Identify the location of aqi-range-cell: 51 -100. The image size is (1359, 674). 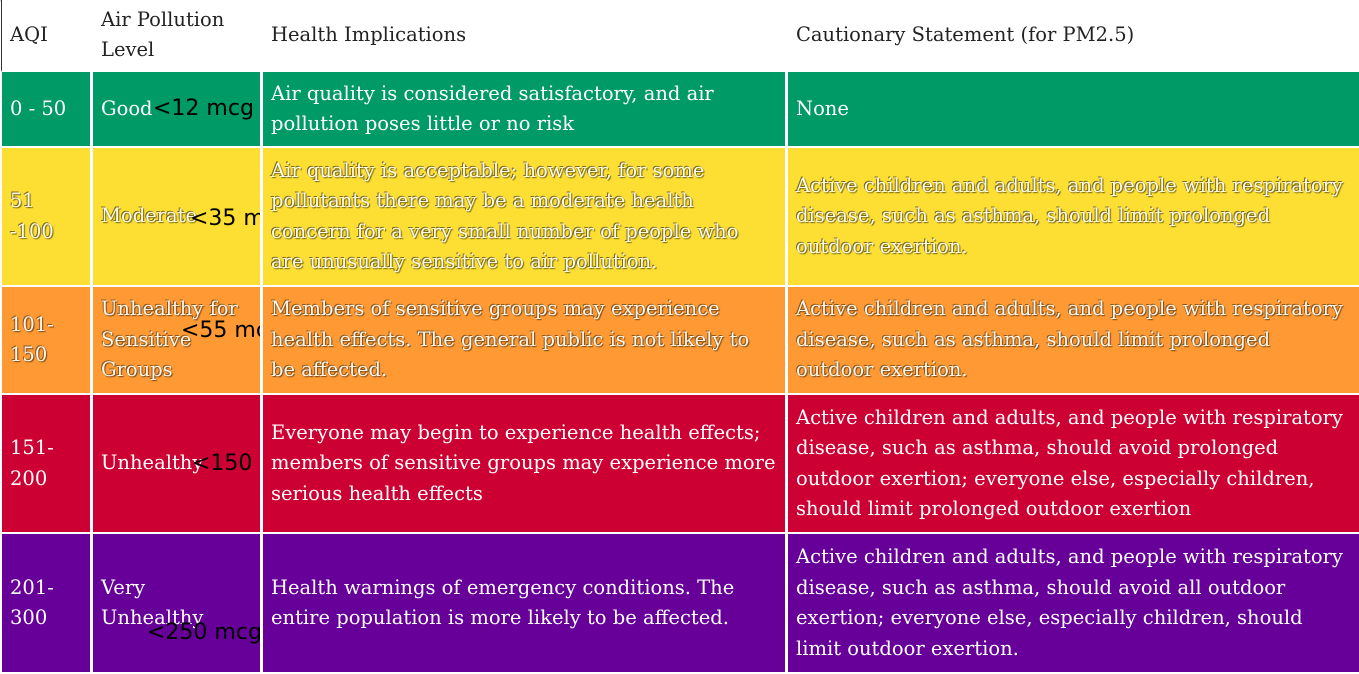
(47, 217).